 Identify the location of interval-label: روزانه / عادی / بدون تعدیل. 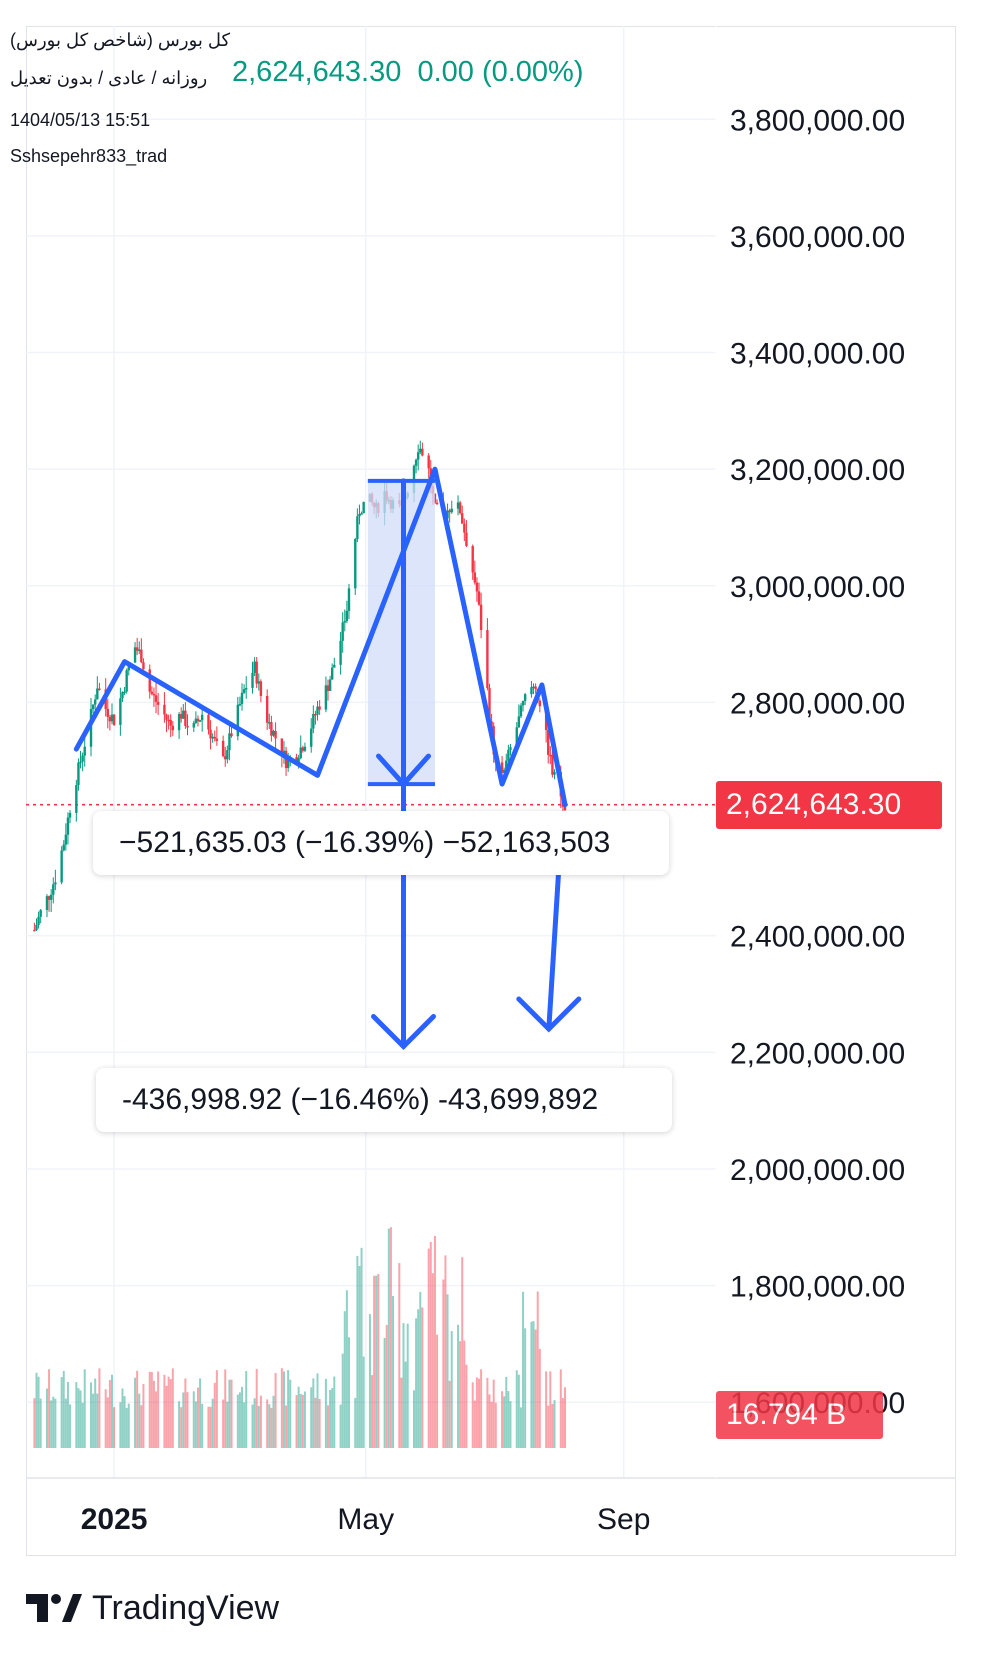
(109, 78).